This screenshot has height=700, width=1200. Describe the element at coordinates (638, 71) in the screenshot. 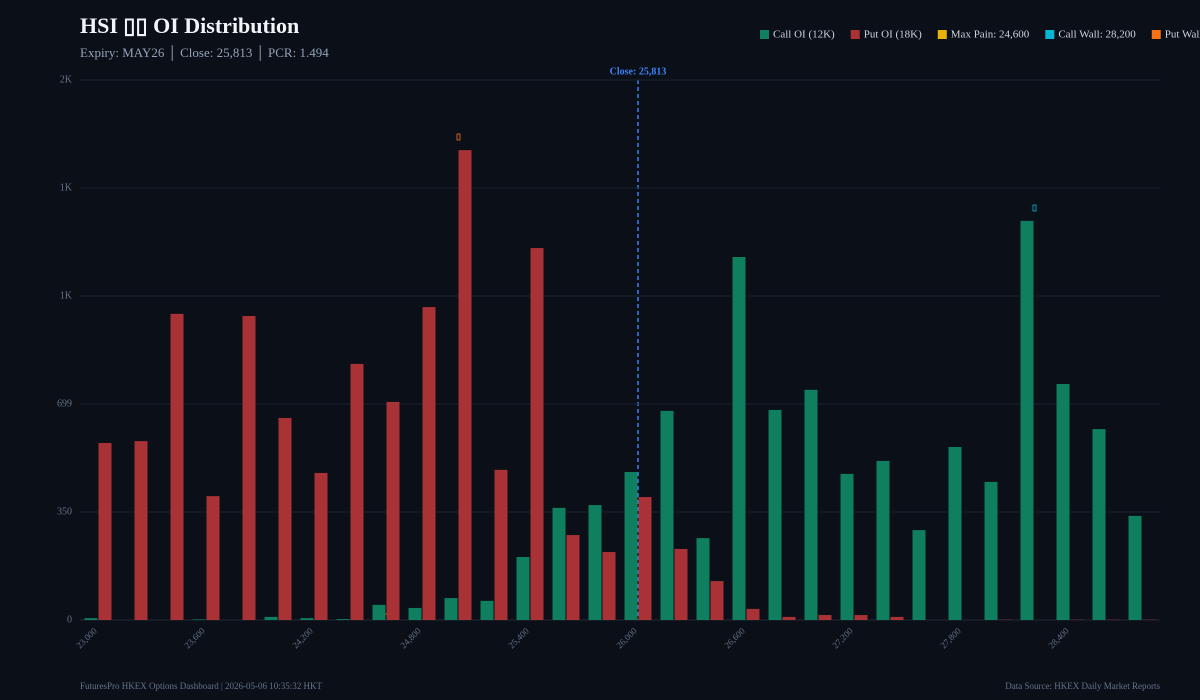

I see `close-label: Close: 25,813` at that location.